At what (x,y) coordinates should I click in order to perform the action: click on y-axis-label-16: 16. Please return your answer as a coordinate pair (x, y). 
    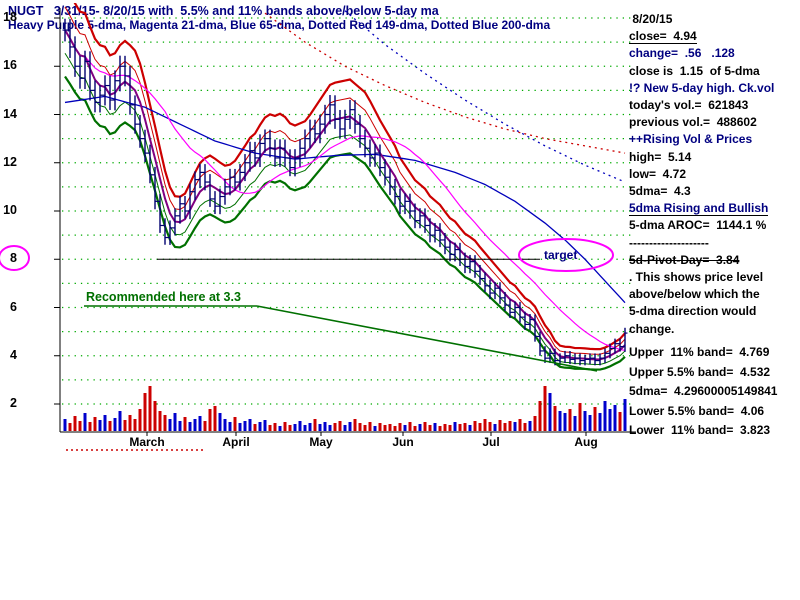
    Looking at the image, I should click on (10, 65).